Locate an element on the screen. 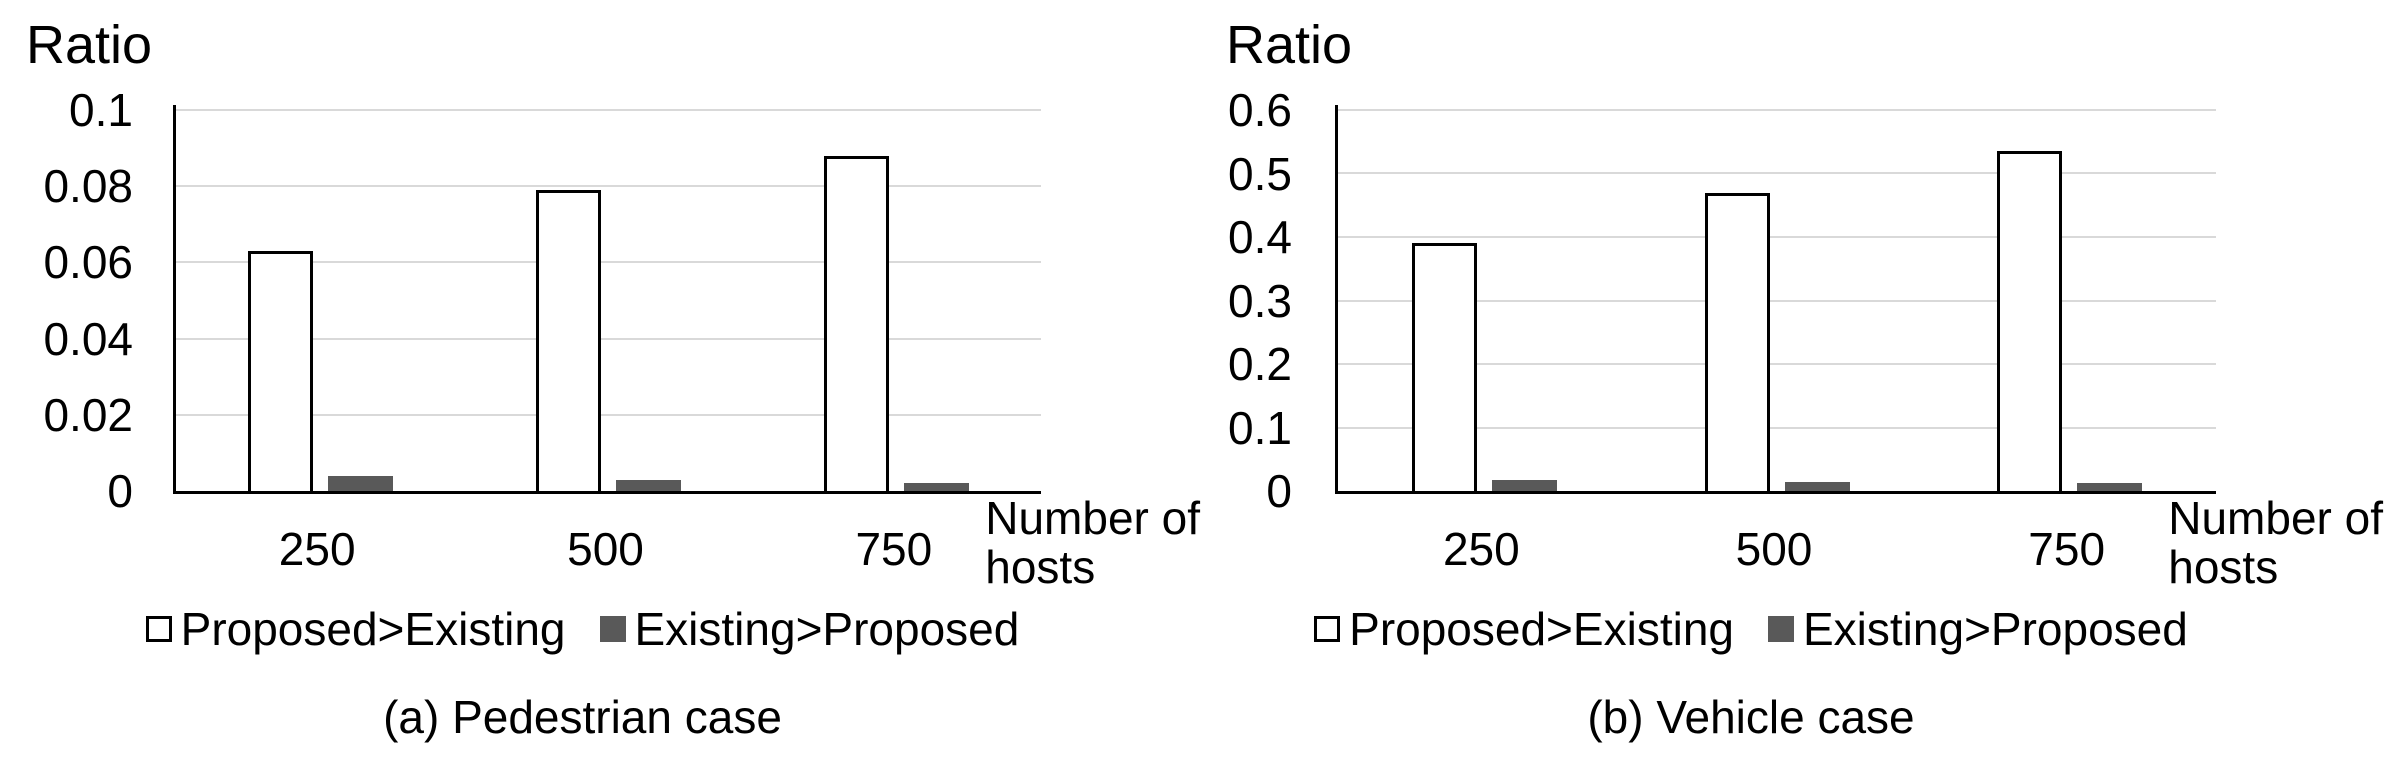 Image resolution: width=2407 pixels, height=782 pixels. y-axis-labels: 0.1 0.08 0.06 0.04 0.02 0 is located at coordinates (66, 300).